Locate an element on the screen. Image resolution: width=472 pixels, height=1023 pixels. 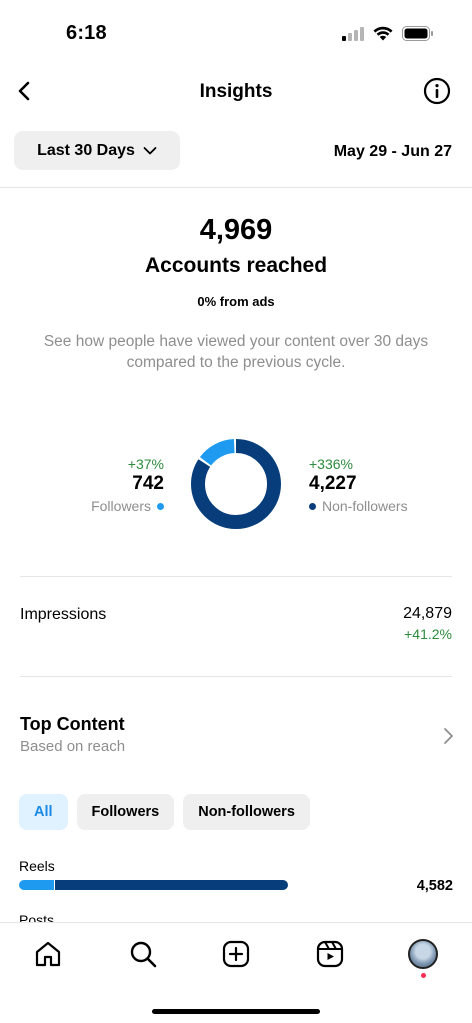
chip-all: All is located at coordinates (43, 812).